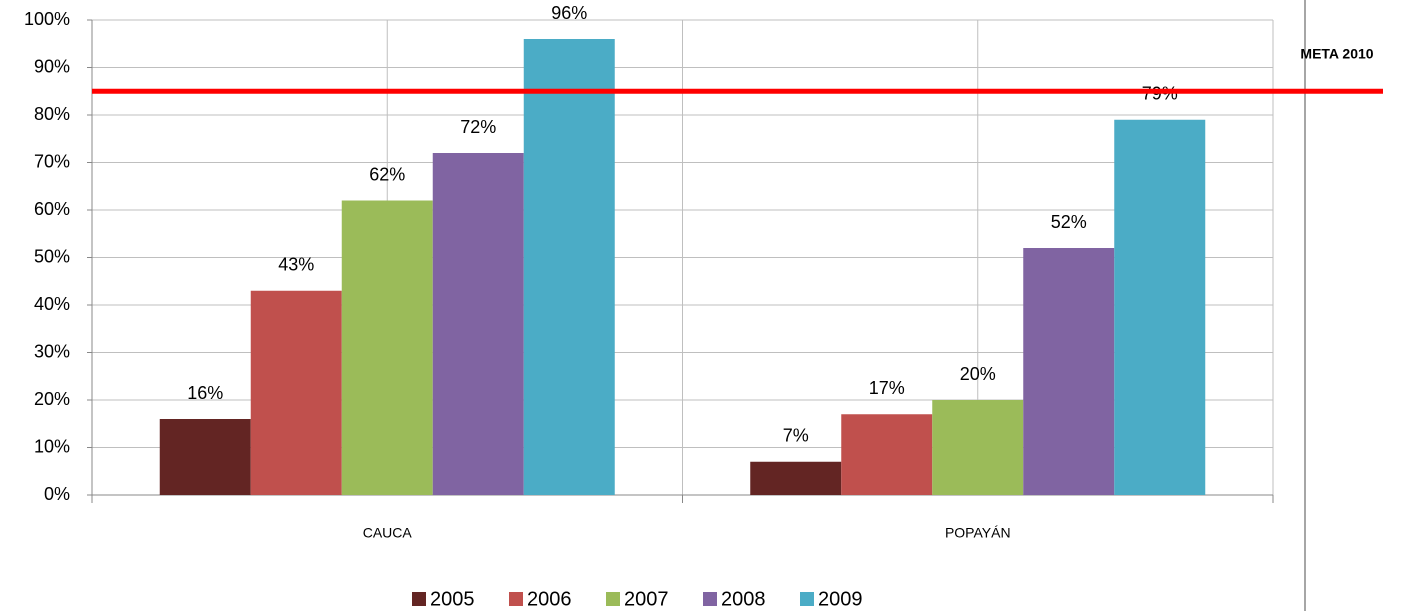  What do you see at coordinates (1336, 54) in the screenshot?
I see `reference-label: META 2010` at bounding box center [1336, 54].